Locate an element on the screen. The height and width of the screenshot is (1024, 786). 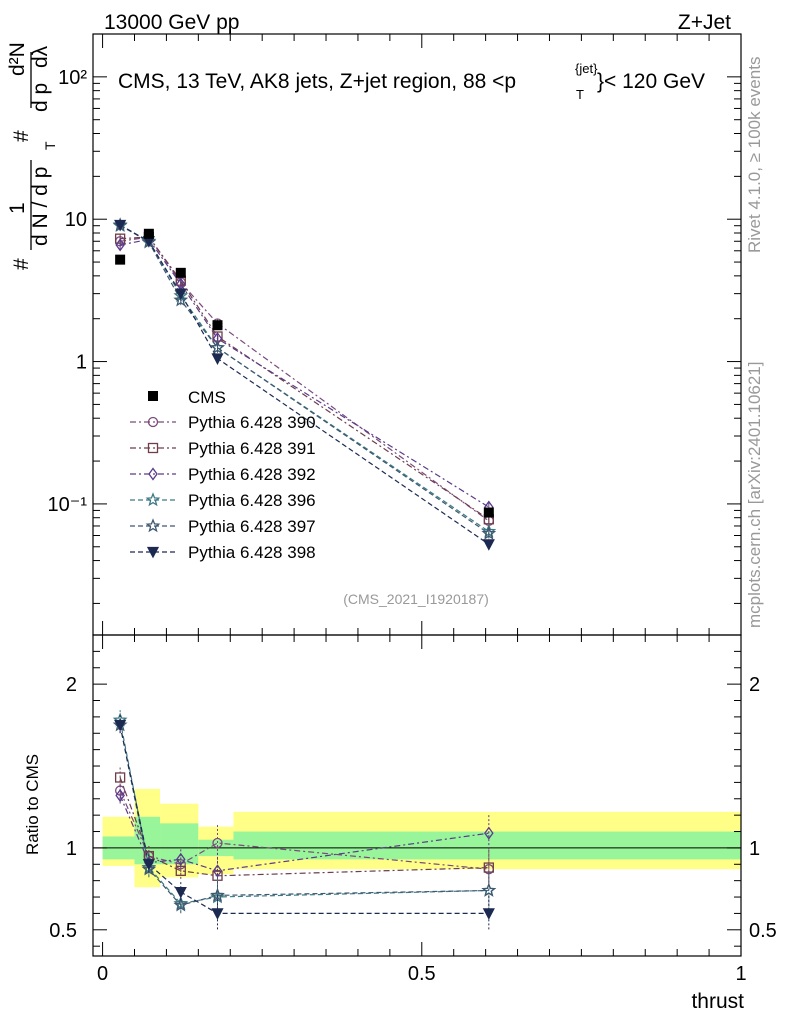
ratio-uncertainty-bands is located at coordinates (422, 838).